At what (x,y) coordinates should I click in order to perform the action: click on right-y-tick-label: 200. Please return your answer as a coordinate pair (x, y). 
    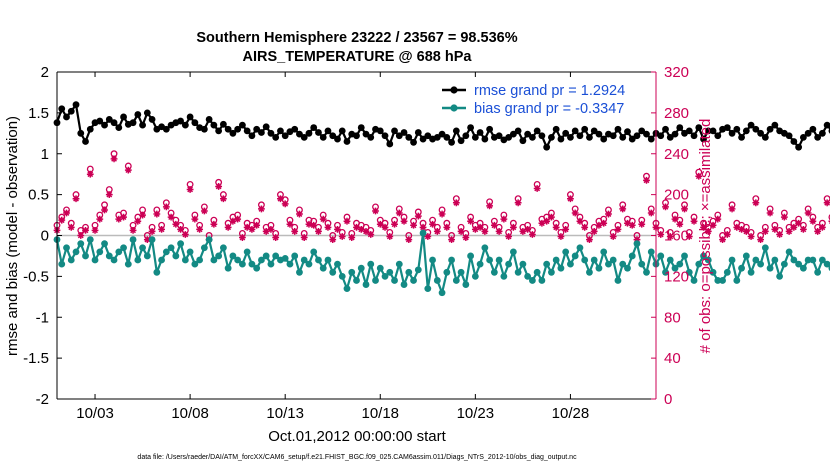
    Looking at the image, I should click on (676, 195).